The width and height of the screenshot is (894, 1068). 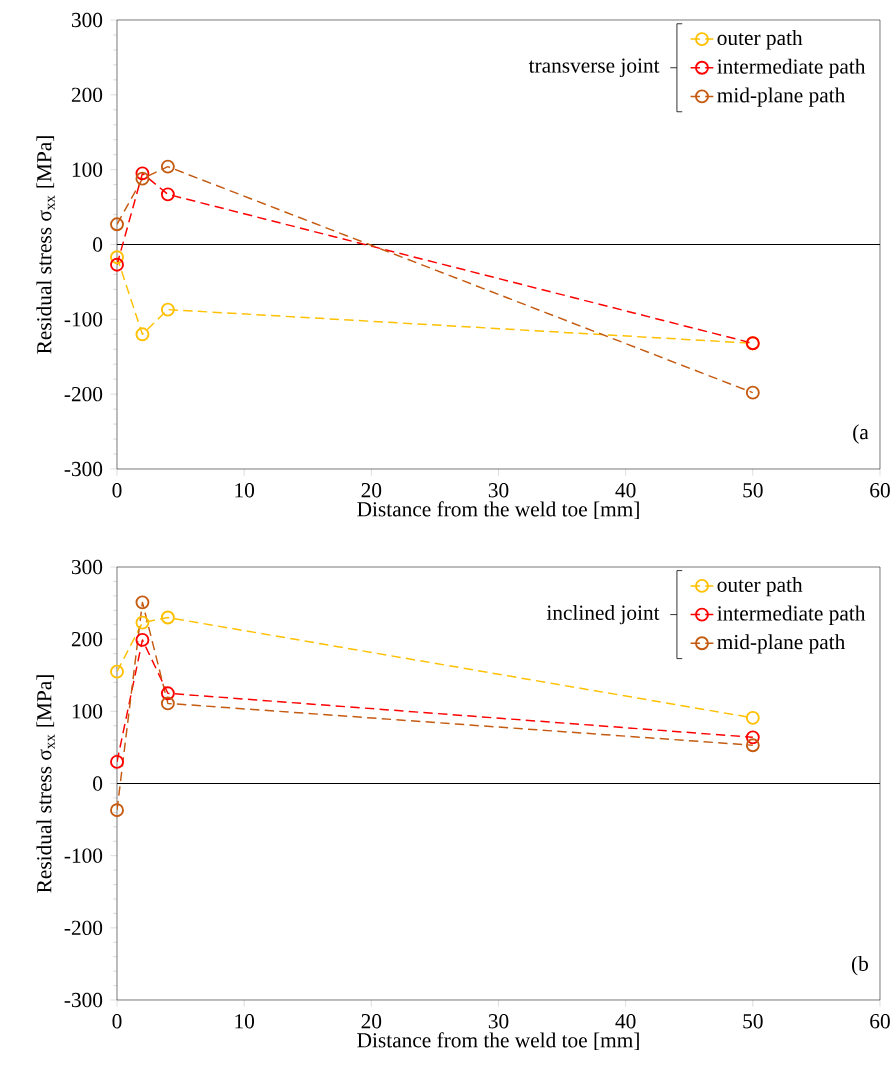 I want to click on legend-title: inclined joint, so click(x=603, y=614).